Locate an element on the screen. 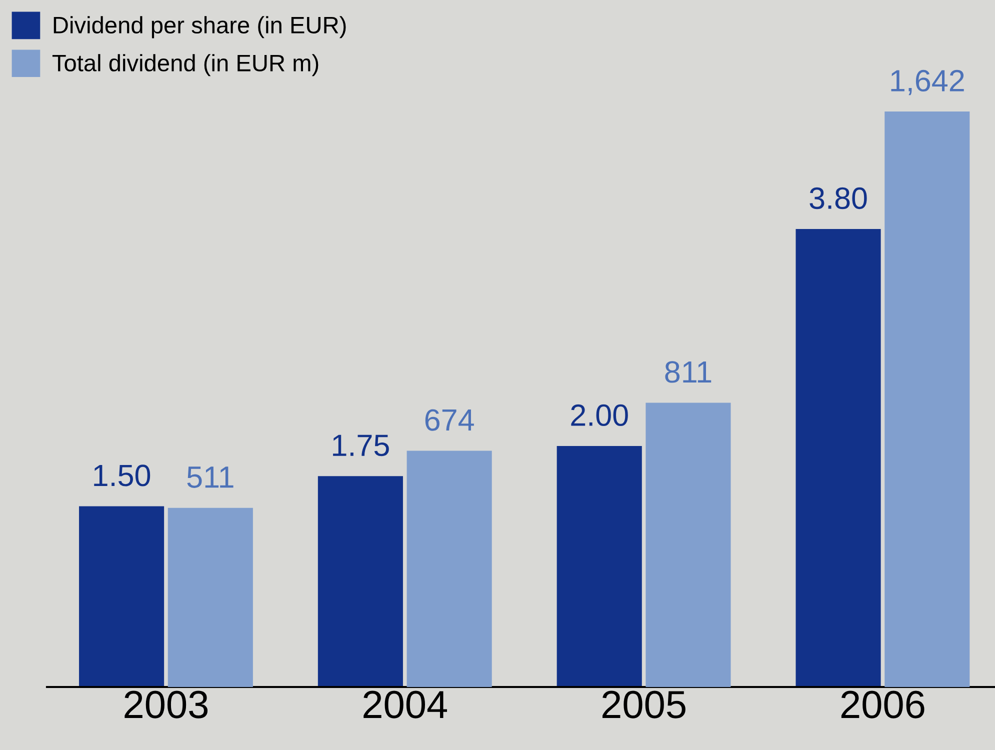 This screenshot has height=750, width=995. x-tick-label: 2004 is located at coordinates (406, 704).